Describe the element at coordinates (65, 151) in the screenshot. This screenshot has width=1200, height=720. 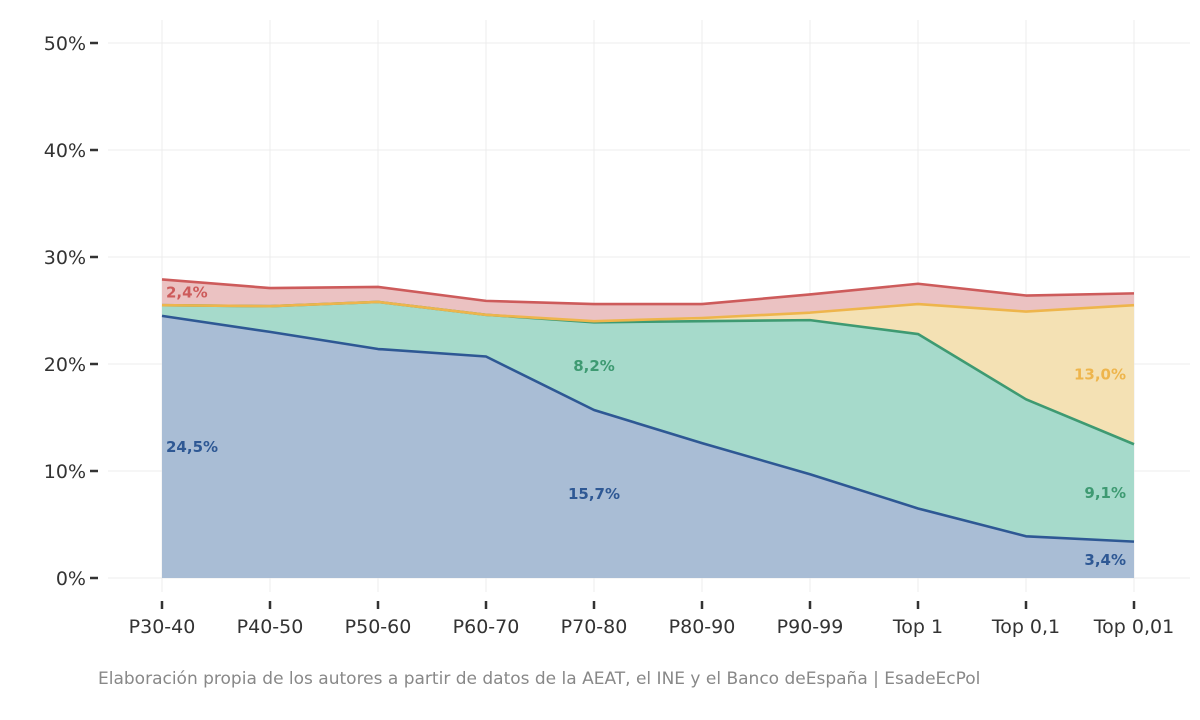
I see `y-tick-label: 40%` at that location.